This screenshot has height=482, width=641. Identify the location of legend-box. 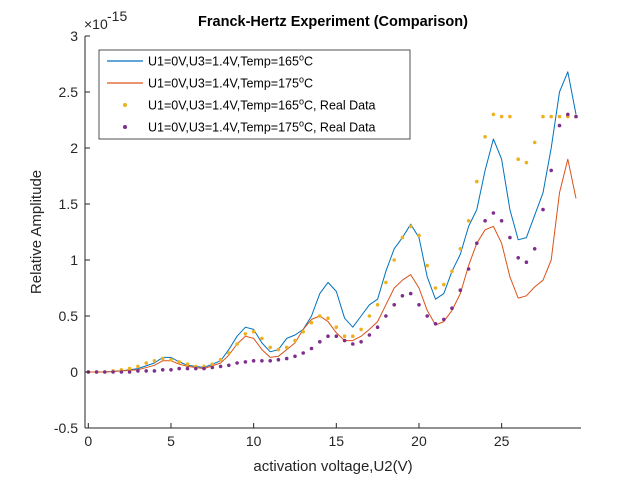
(254, 94).